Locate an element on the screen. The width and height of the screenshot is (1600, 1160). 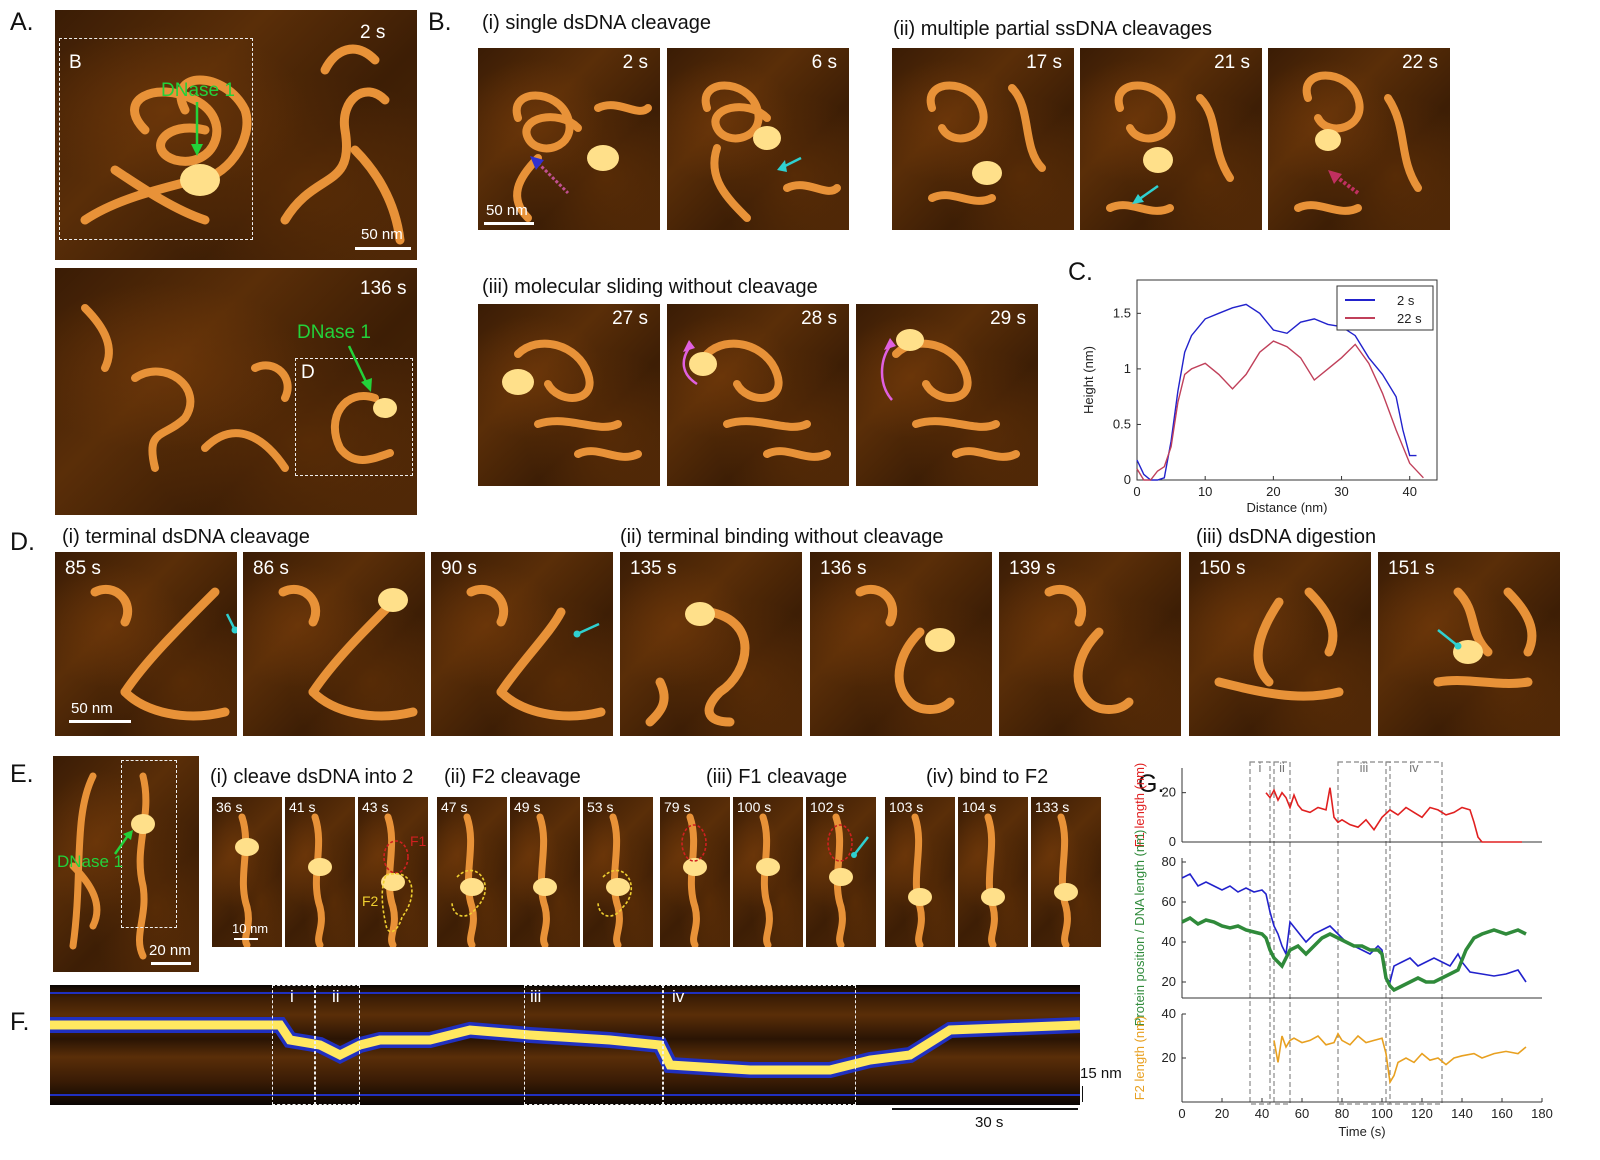
afm-frame-e-3: 43 s F1 F2 is located at coordinates (393, 872).